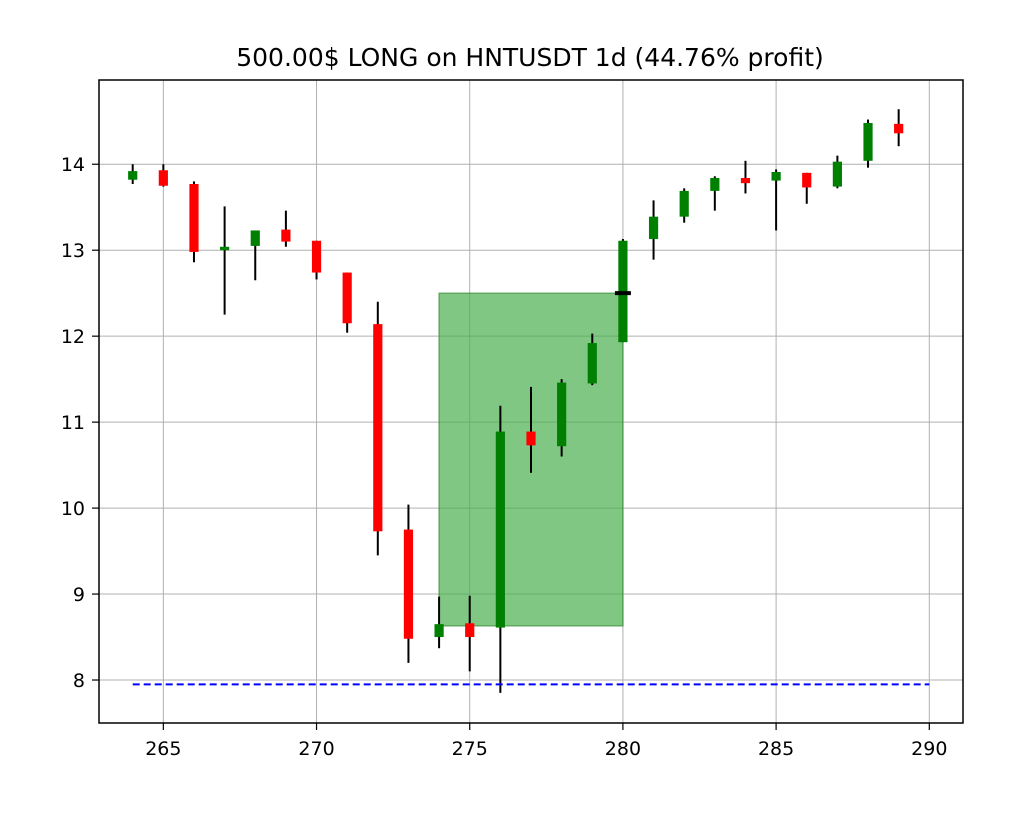  Describe the element at coordinates (546, 741) in the screenshot. I see `x-axis-ticks: 265 270 275 280 285 290` at that location.